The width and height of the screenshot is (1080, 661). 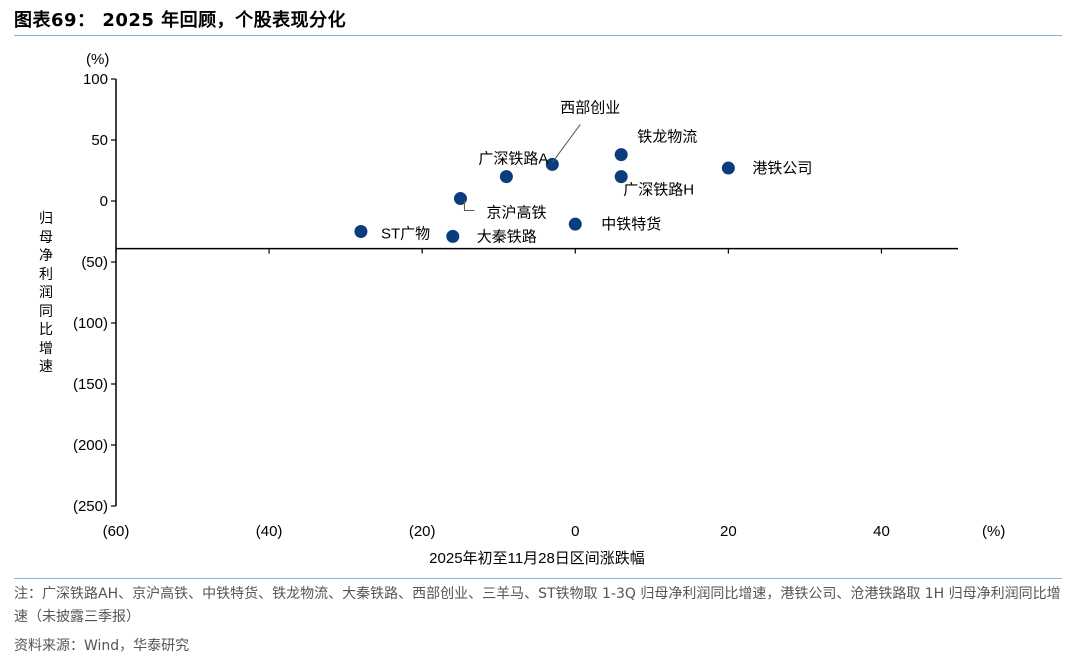 What do you see at coordinates (116, 531) in the screenshot?
I see `x-tick-label: (60)` at bounding box center [116, 531].